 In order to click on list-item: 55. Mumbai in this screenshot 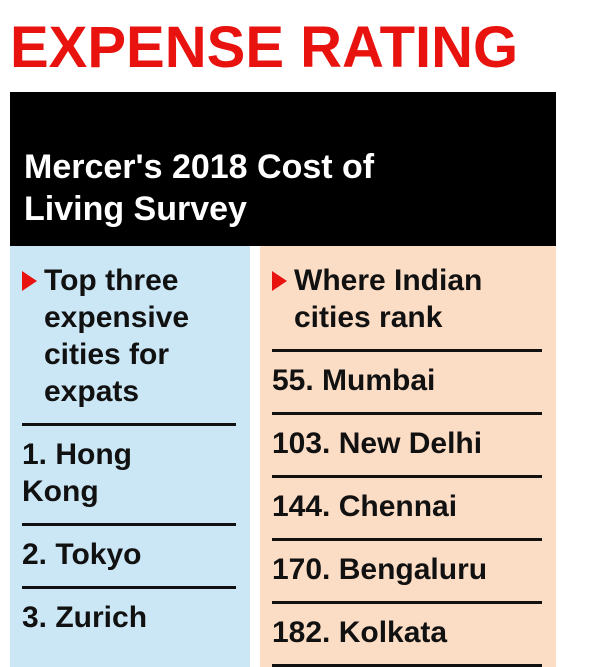, I will do `click(407, 383)`.